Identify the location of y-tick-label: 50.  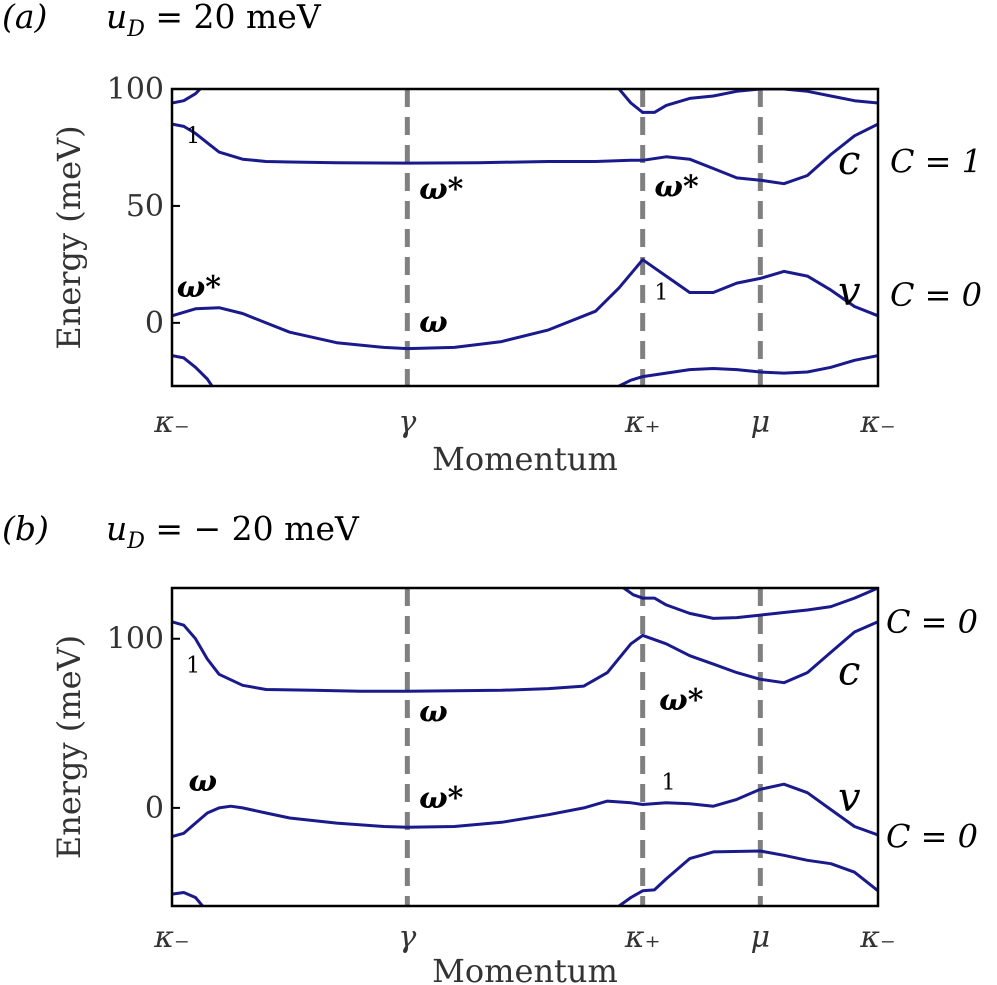
(145, 206).